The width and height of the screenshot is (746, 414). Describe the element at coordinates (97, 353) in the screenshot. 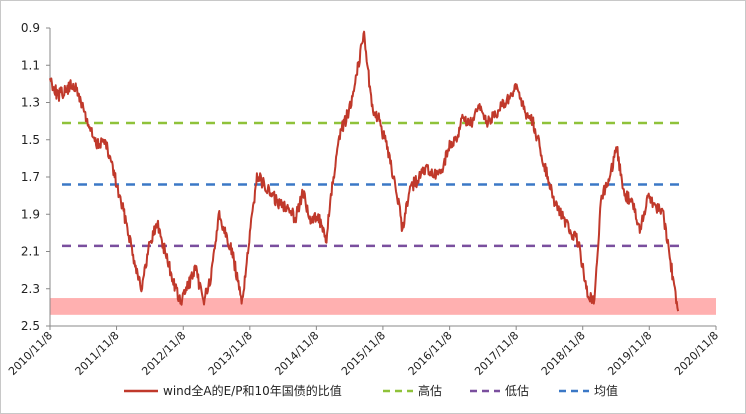

I see `x-tick-label: 2011/11/8` at that location.